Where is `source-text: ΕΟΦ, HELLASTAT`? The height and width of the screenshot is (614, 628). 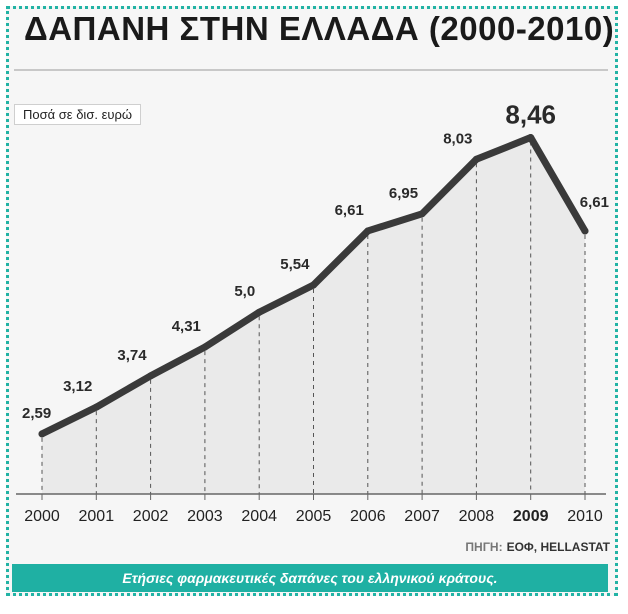 source-text: ΕΟΦ, HELLASTAT is located at coordinates (558, 547).